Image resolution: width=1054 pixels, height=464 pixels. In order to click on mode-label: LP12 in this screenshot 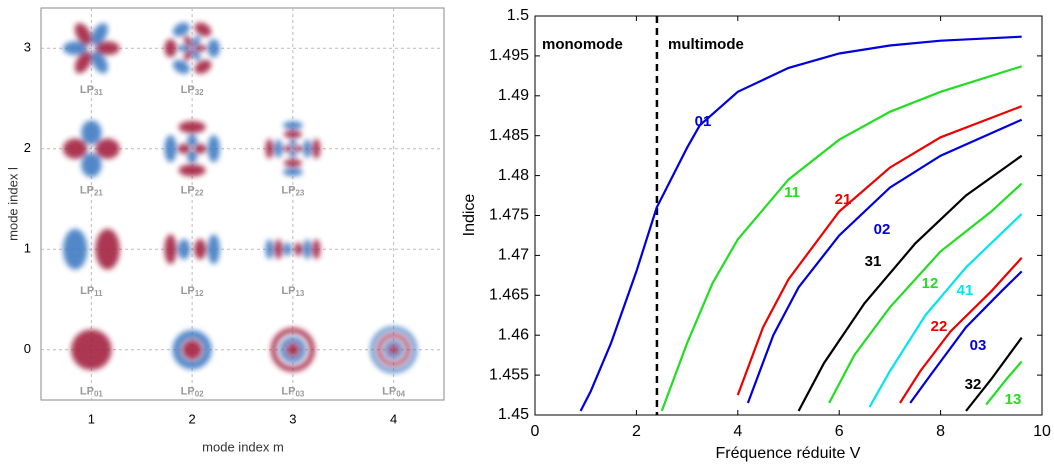, I will do `click(193, 291)`.